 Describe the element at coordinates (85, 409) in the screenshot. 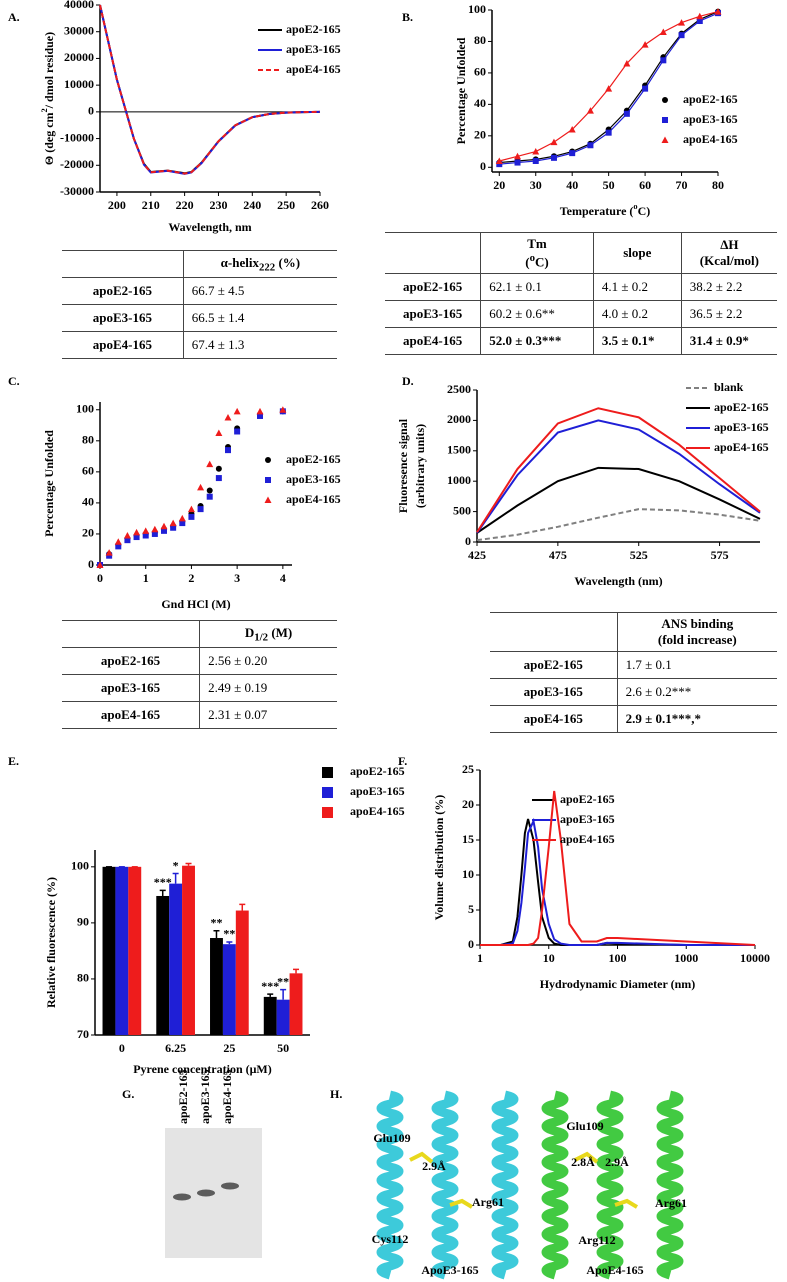

I see `y-tick-label: 100` at that location.